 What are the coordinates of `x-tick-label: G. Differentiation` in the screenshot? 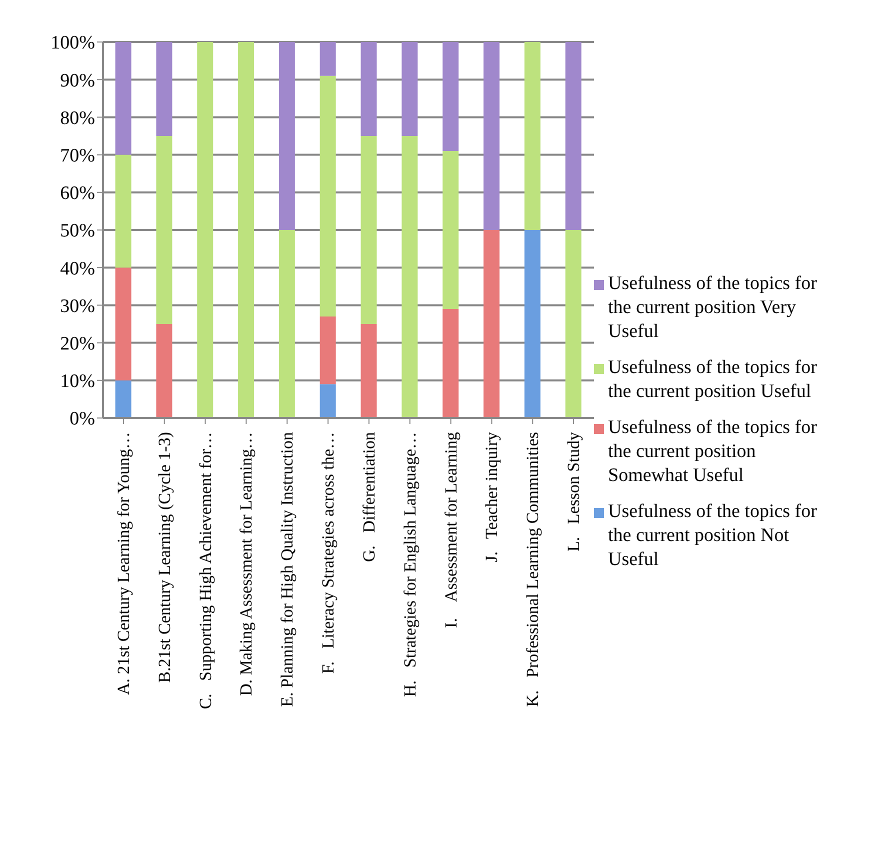 It's located at (368, 497).